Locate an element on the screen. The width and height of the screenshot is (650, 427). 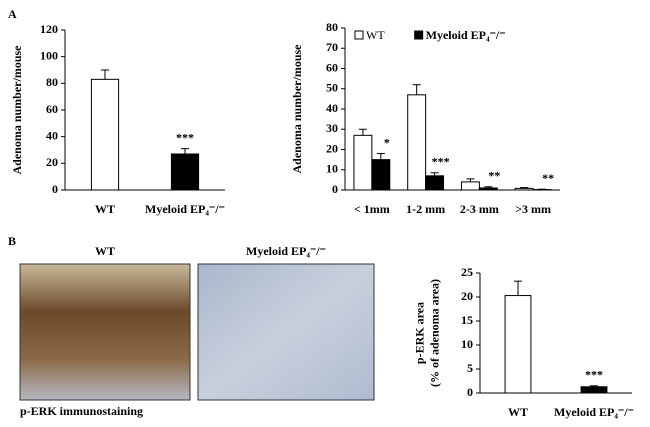
y-tick-label: 30 is located at coordinates (332, 128).